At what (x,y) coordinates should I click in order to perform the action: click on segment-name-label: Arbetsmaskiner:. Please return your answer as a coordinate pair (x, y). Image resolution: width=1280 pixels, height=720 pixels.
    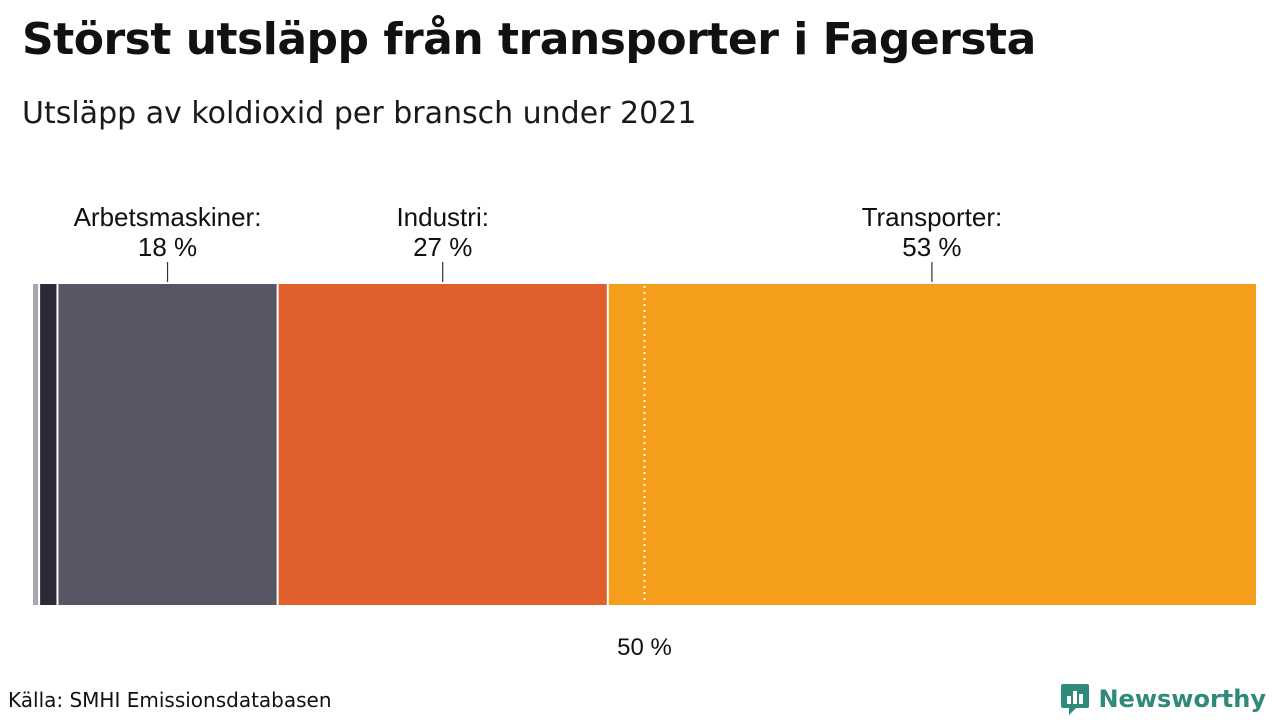
    Looking at the image, I should click on (168, 217).